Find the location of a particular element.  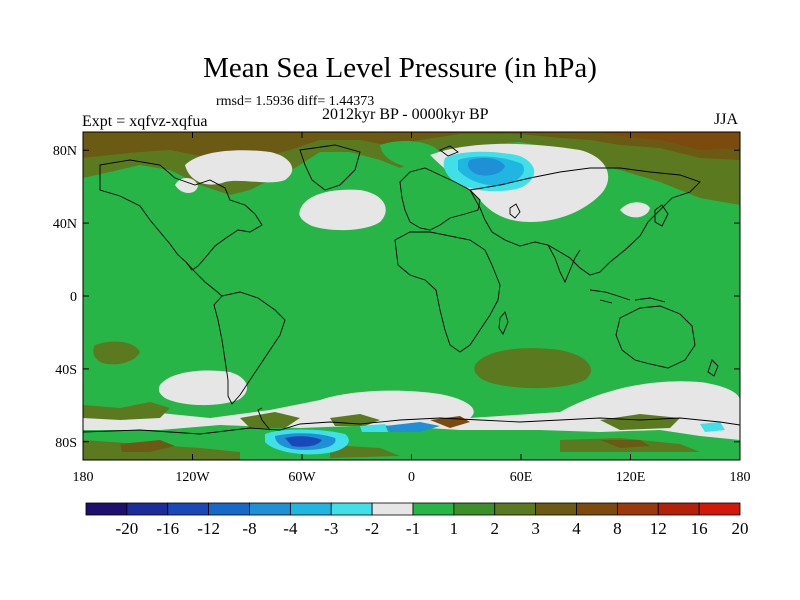

colorbar-label: 4 is located at coordinates (576, 528).